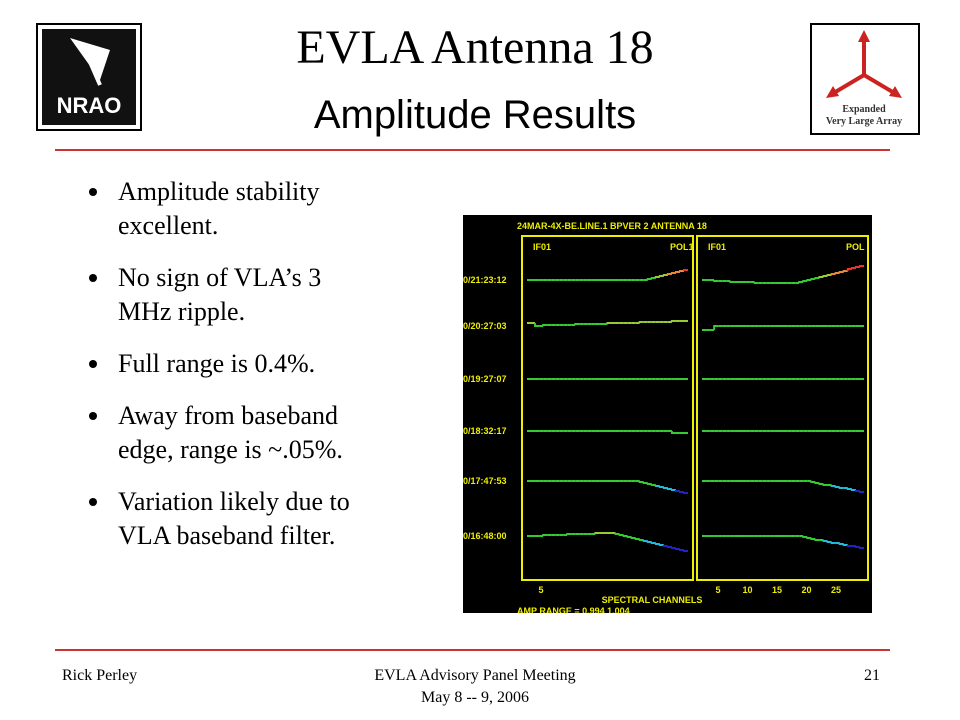  Describe the element at coordinates (216, 363) in the screenshot. I see `bullet-text: Full range is 0.4%.` at that location.